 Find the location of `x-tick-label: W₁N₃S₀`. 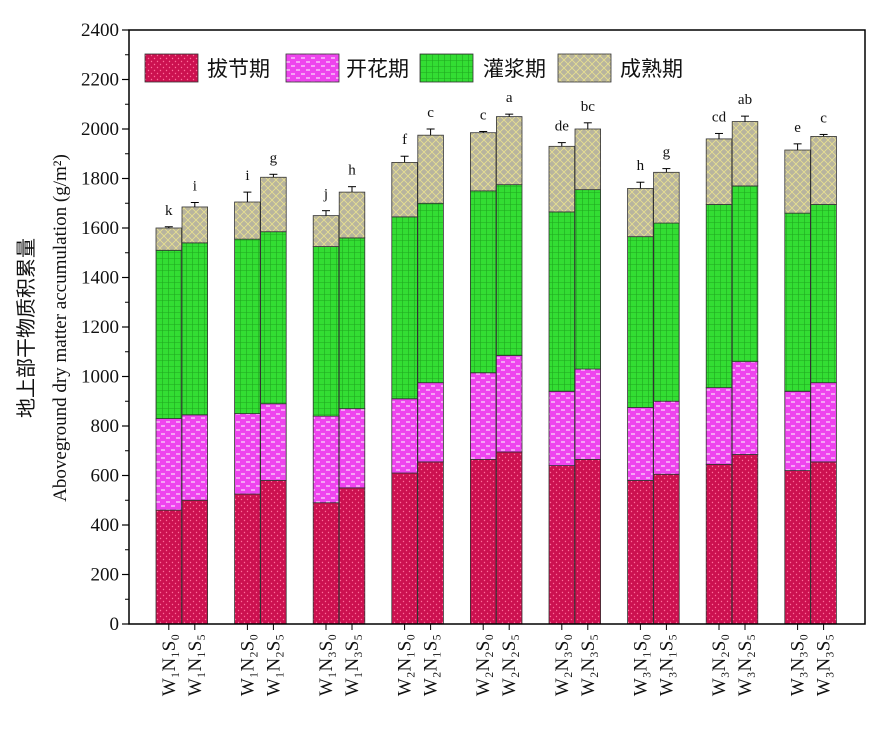

x-tick-label: W₁N₃S₀ is located at coordinates (326, 665).